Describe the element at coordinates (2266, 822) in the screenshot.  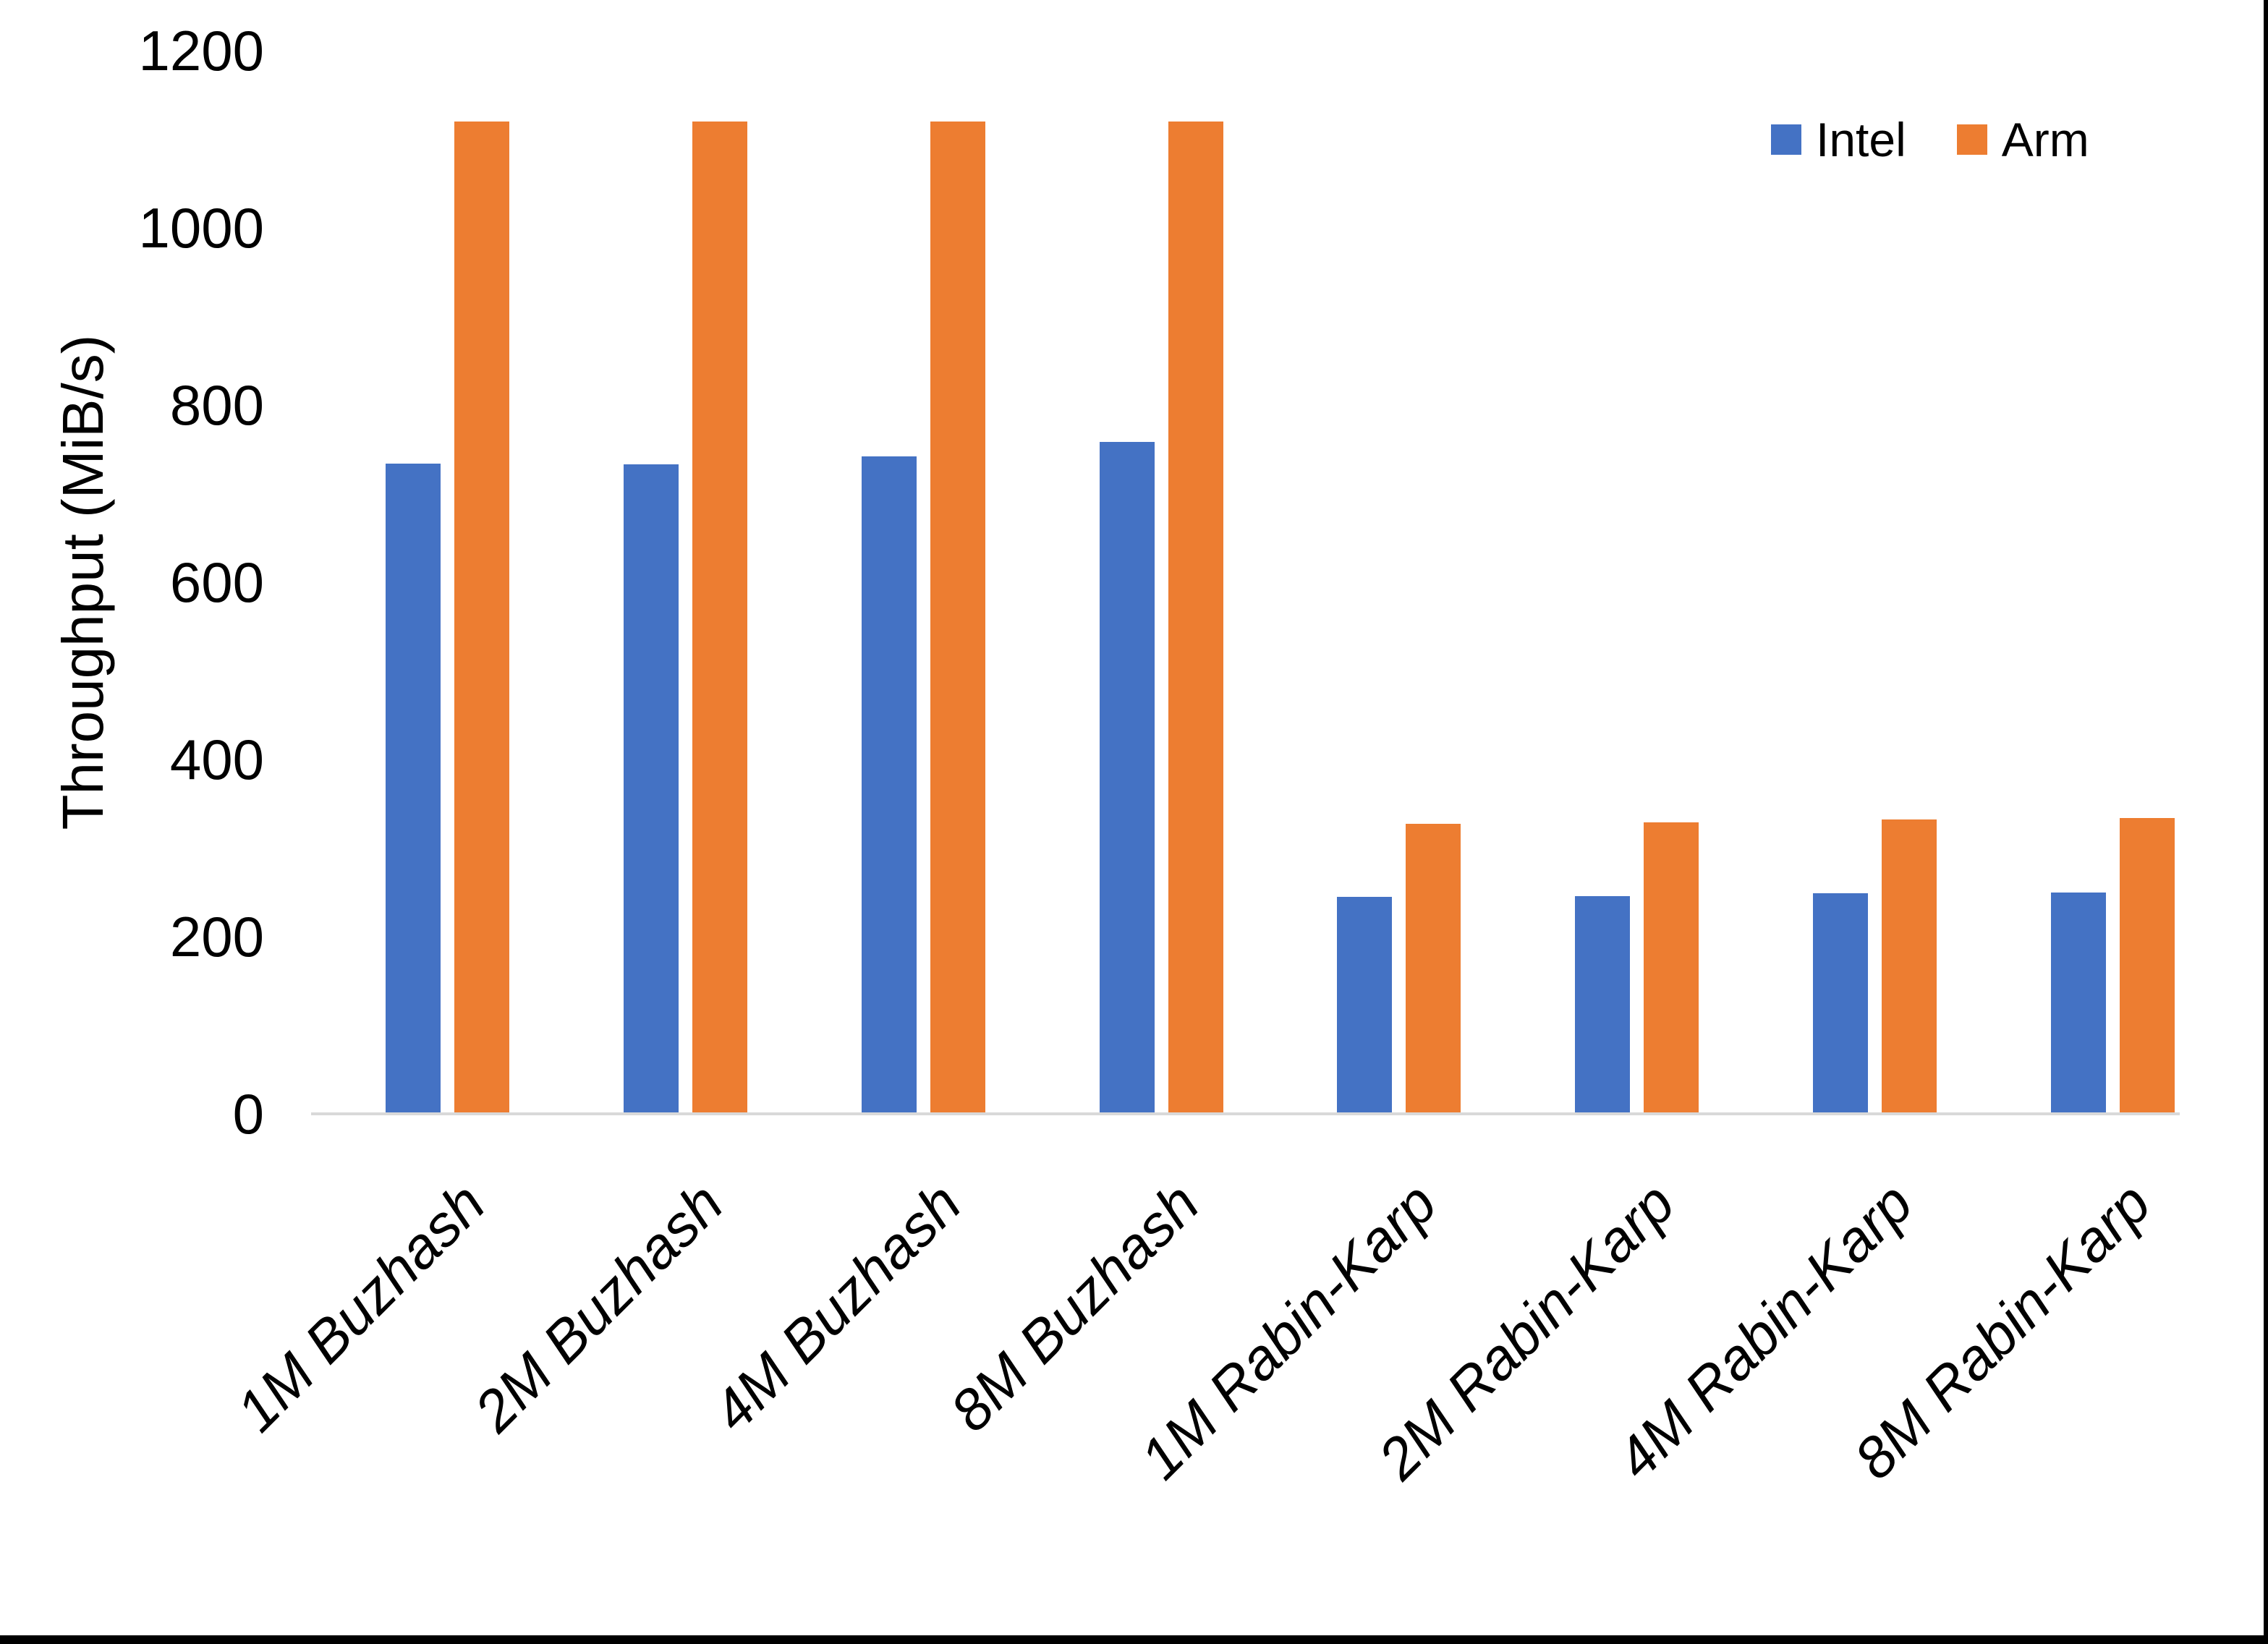
I see `window-border-right` at that location.